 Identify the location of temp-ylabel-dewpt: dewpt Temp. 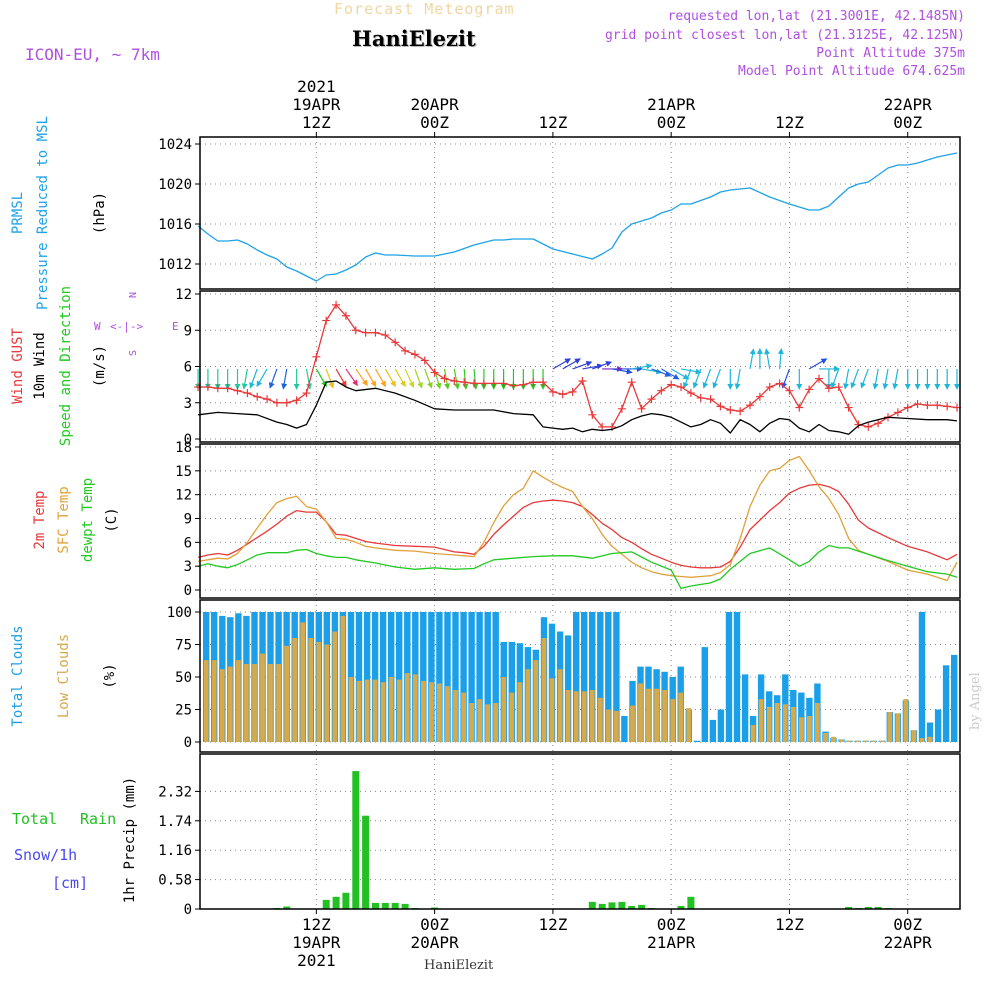
(88, 520).